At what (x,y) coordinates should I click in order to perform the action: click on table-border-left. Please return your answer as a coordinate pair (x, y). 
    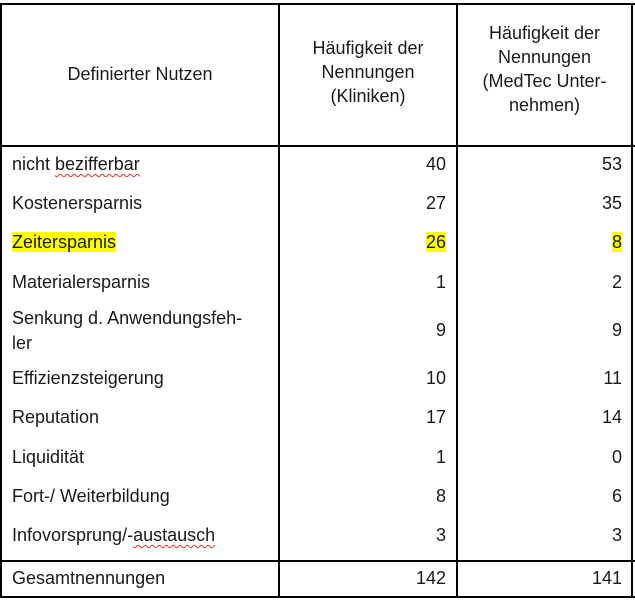
    Looking at the image, I should click on (1, 300).